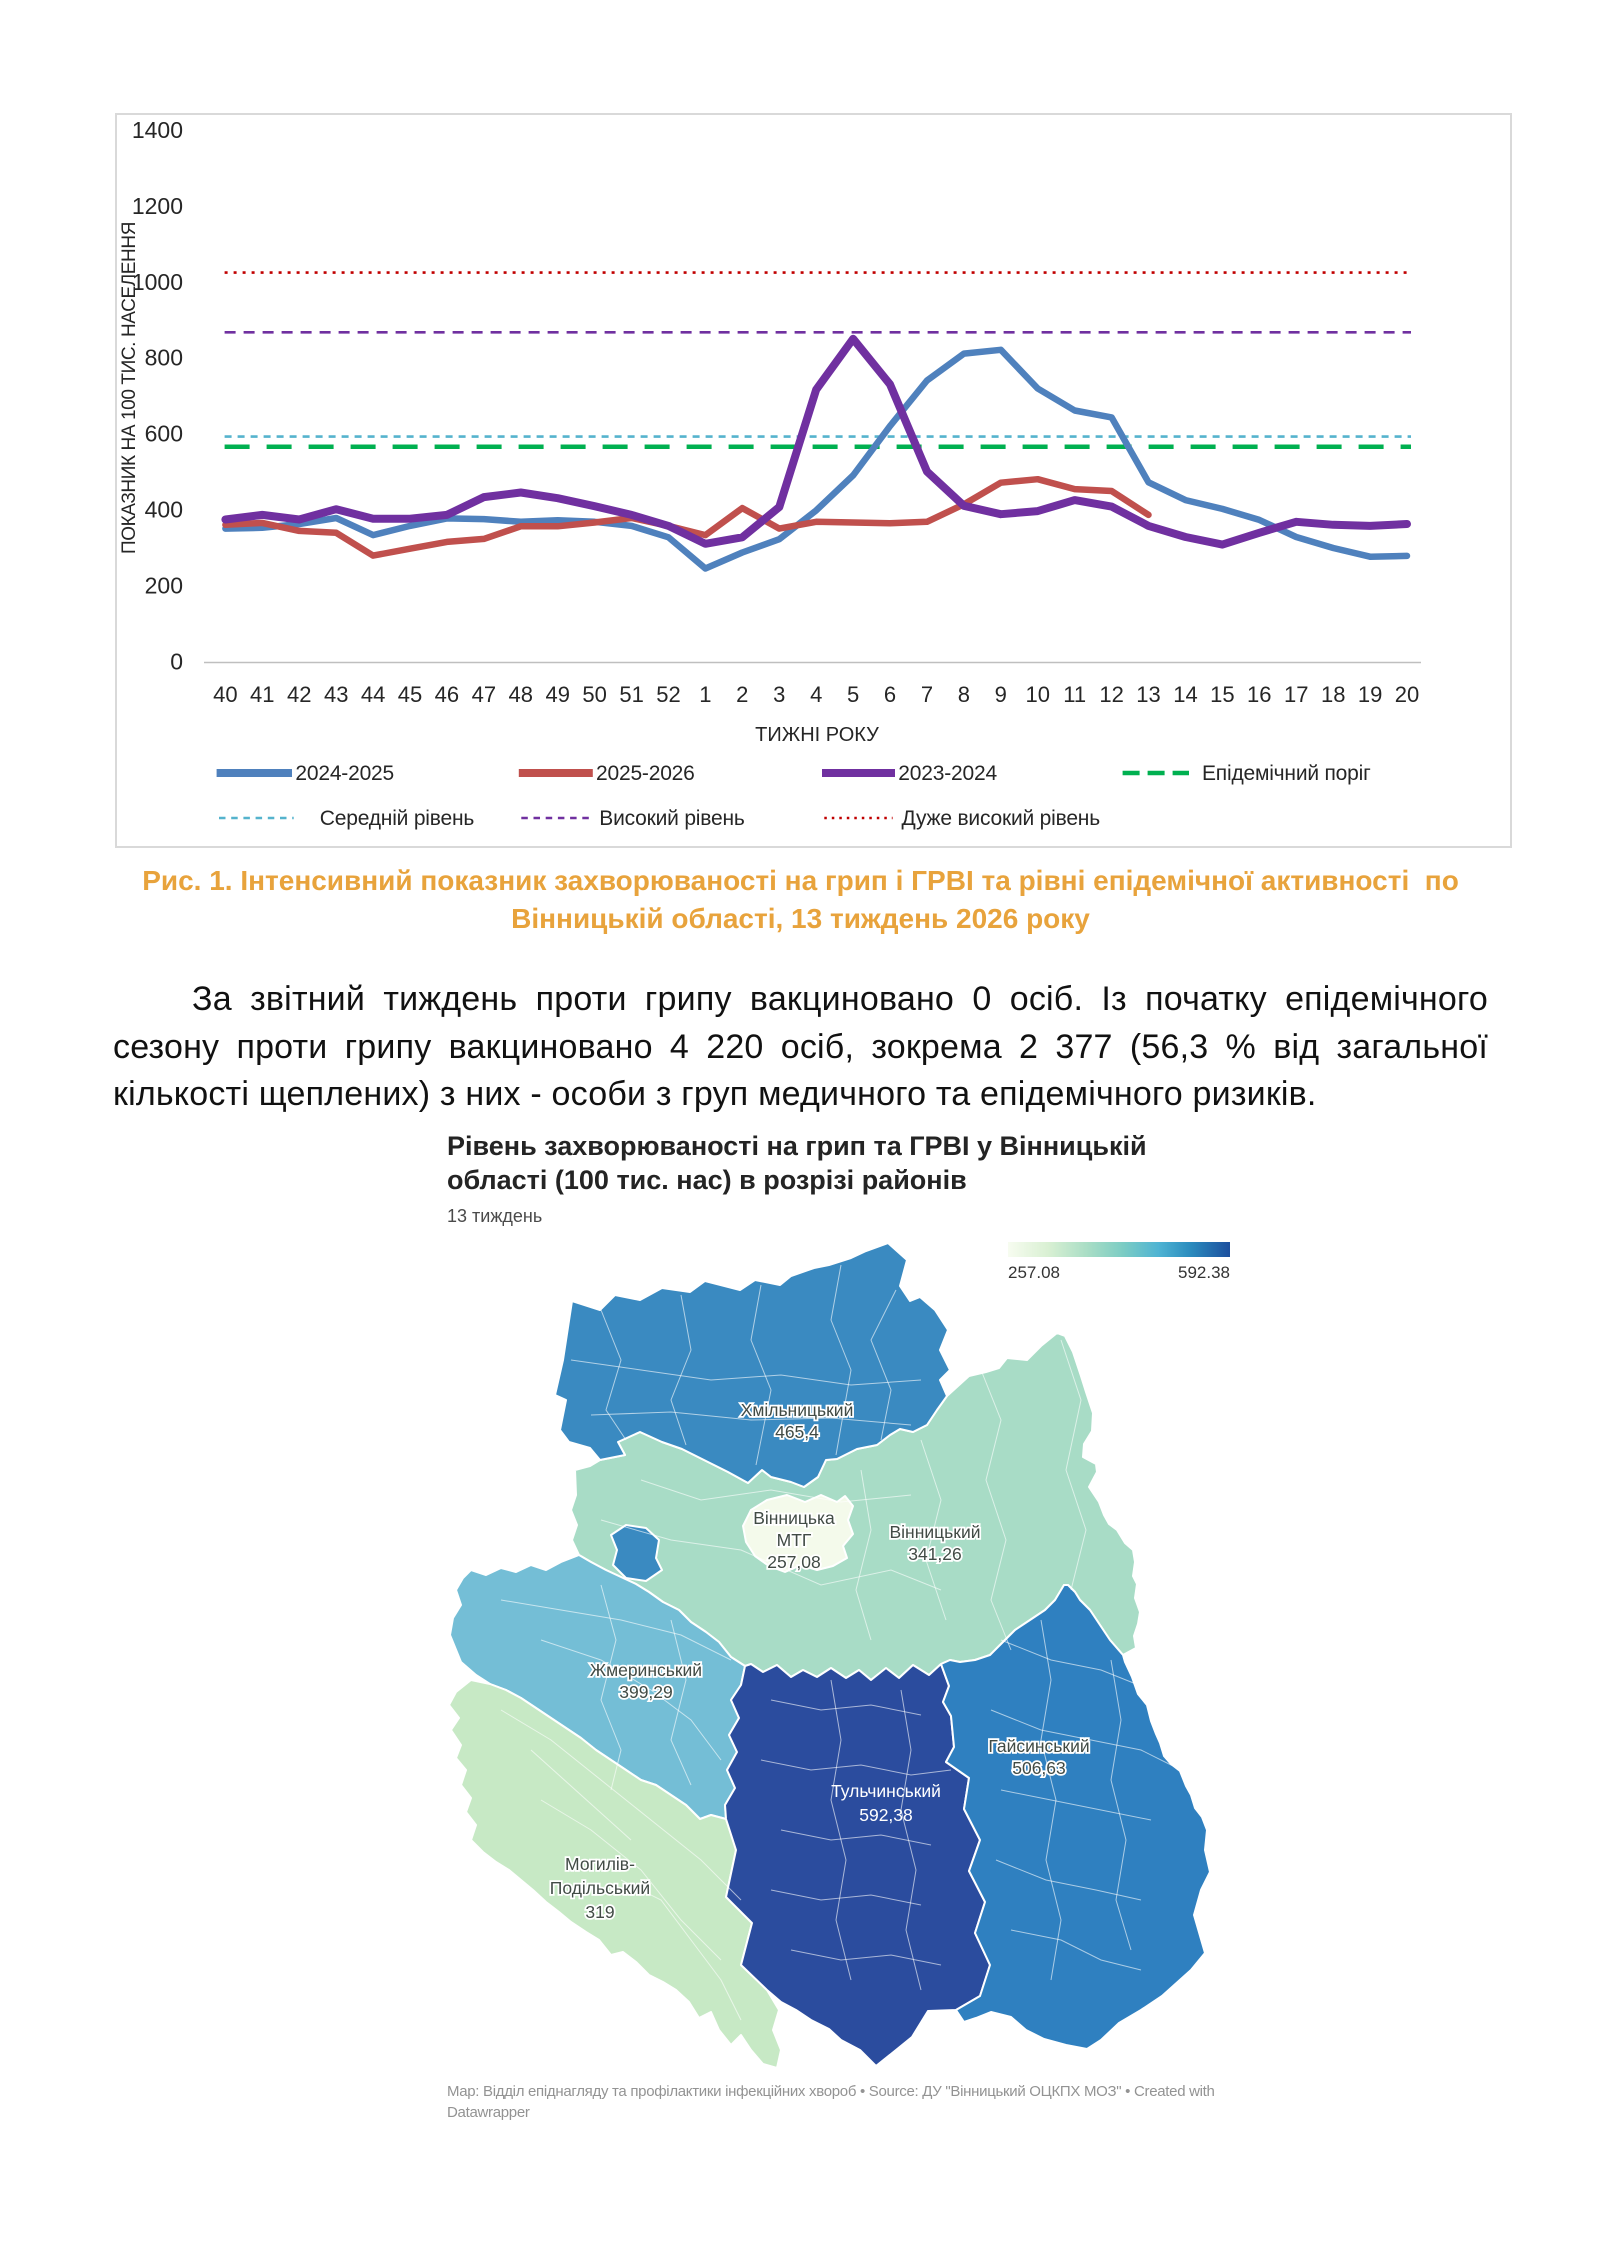  Describe the element at coordinates (225, 694) in the screenshot. I see `svg-text: 40` at that location.